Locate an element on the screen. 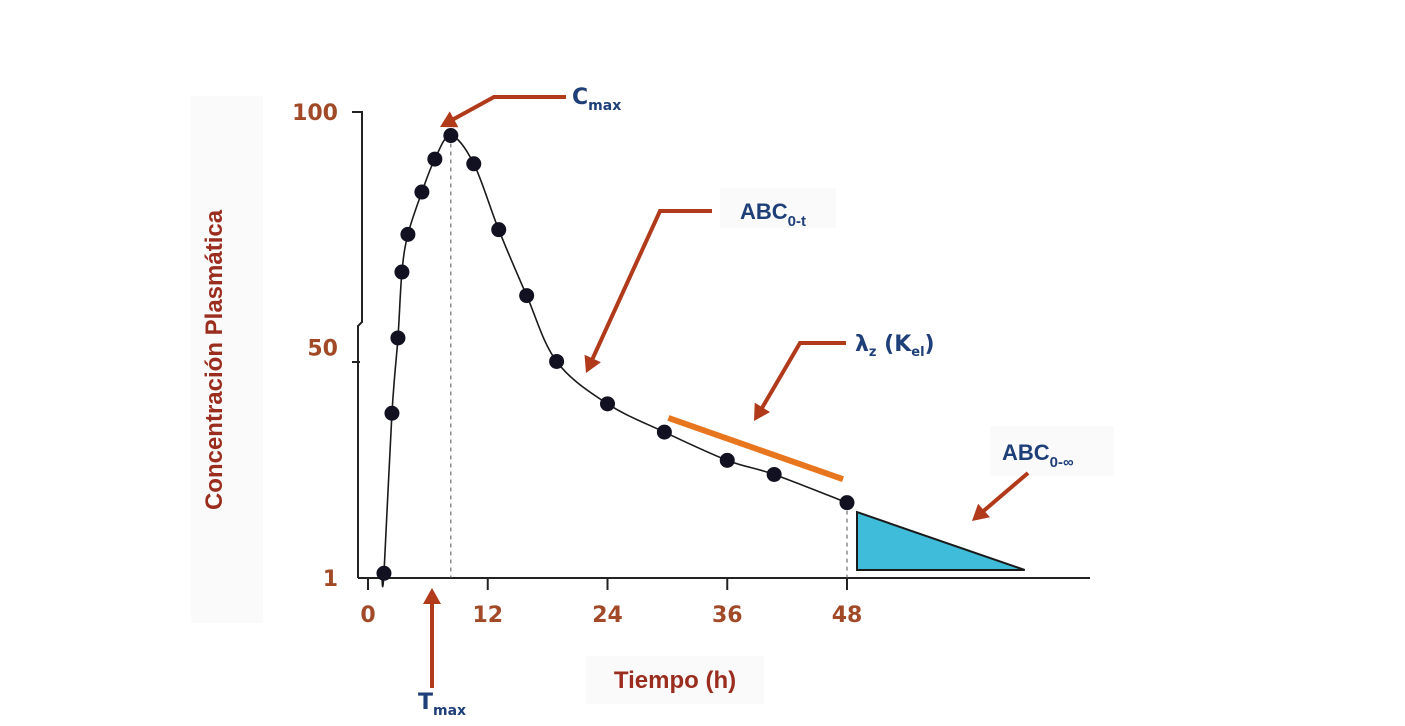  tmax-arrow-head is located at coordinates (432, 596).